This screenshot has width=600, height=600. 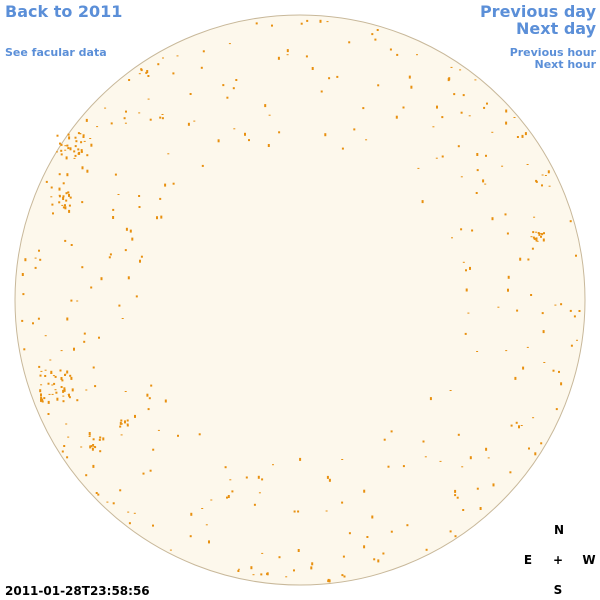 What do you see at coordinates (63, 11) in the screenshot?
I see `back-link: Back to 2011` at bounding box center [63, 11].